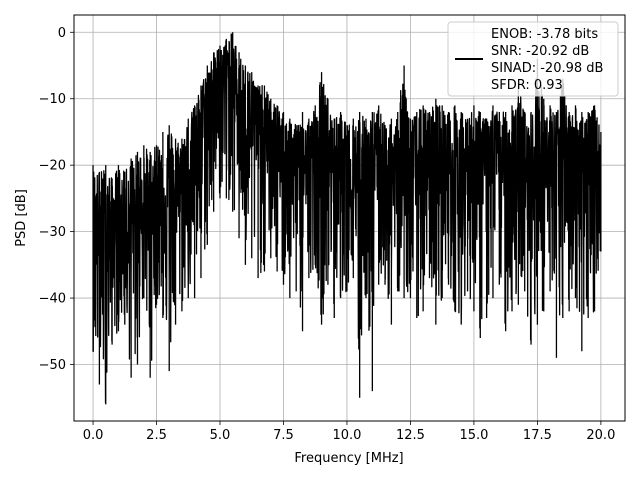  I want to click on legend-box, so click(533, 59).